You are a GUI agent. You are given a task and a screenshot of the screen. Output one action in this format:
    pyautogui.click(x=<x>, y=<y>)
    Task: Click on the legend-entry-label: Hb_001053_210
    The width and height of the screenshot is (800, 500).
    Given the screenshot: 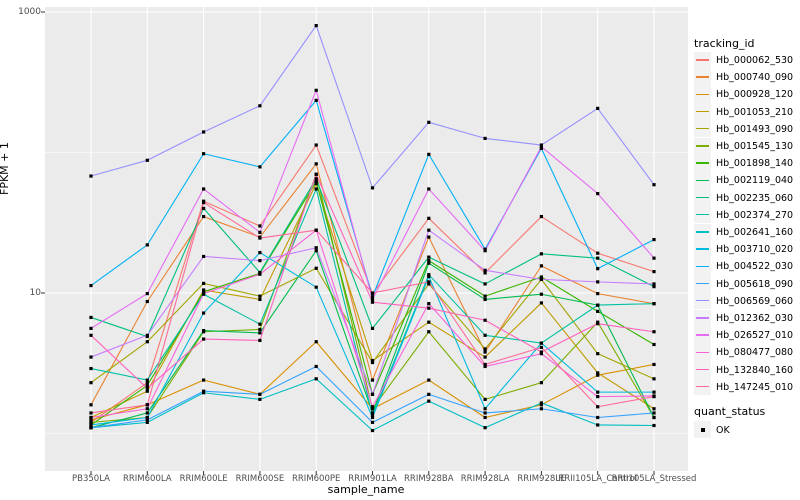 What is the action you would take?
    pyautogui.click(x=755, y=112)
    